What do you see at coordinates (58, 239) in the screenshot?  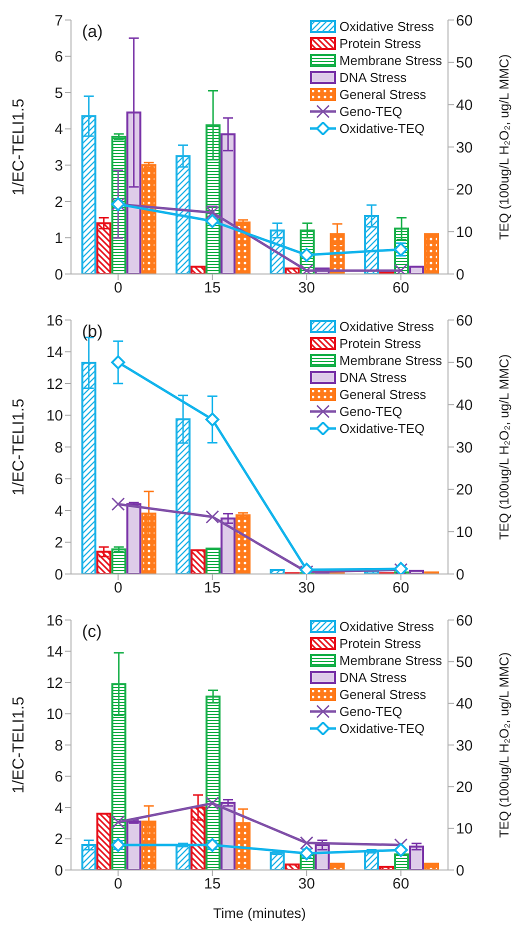 I see `y-tick-label: 1` at bounding box center [58, 239].